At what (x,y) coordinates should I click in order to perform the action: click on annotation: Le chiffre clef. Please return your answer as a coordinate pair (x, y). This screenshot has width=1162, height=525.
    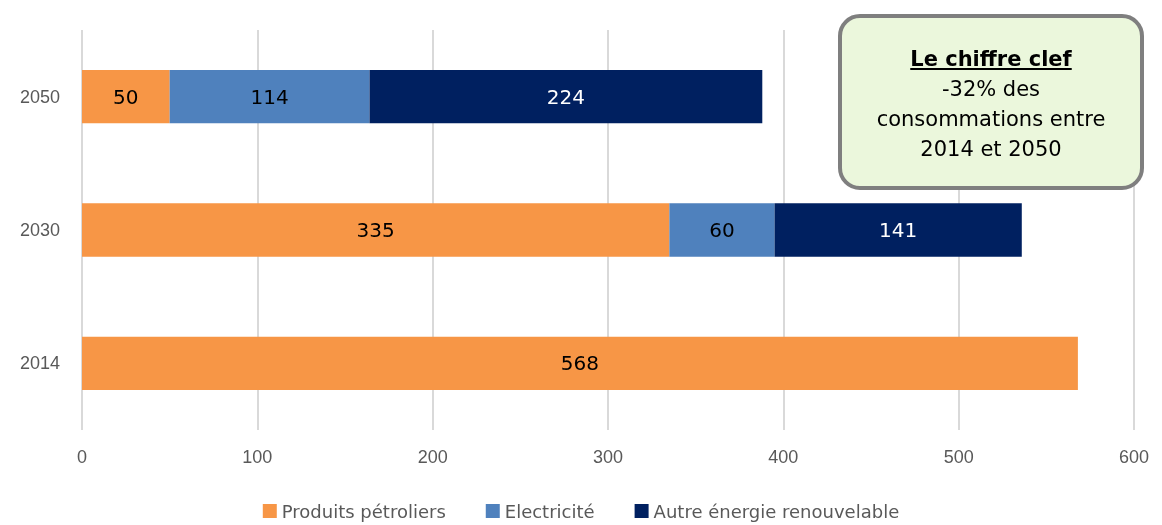
    Looking at the image, I should click on (991, 59).